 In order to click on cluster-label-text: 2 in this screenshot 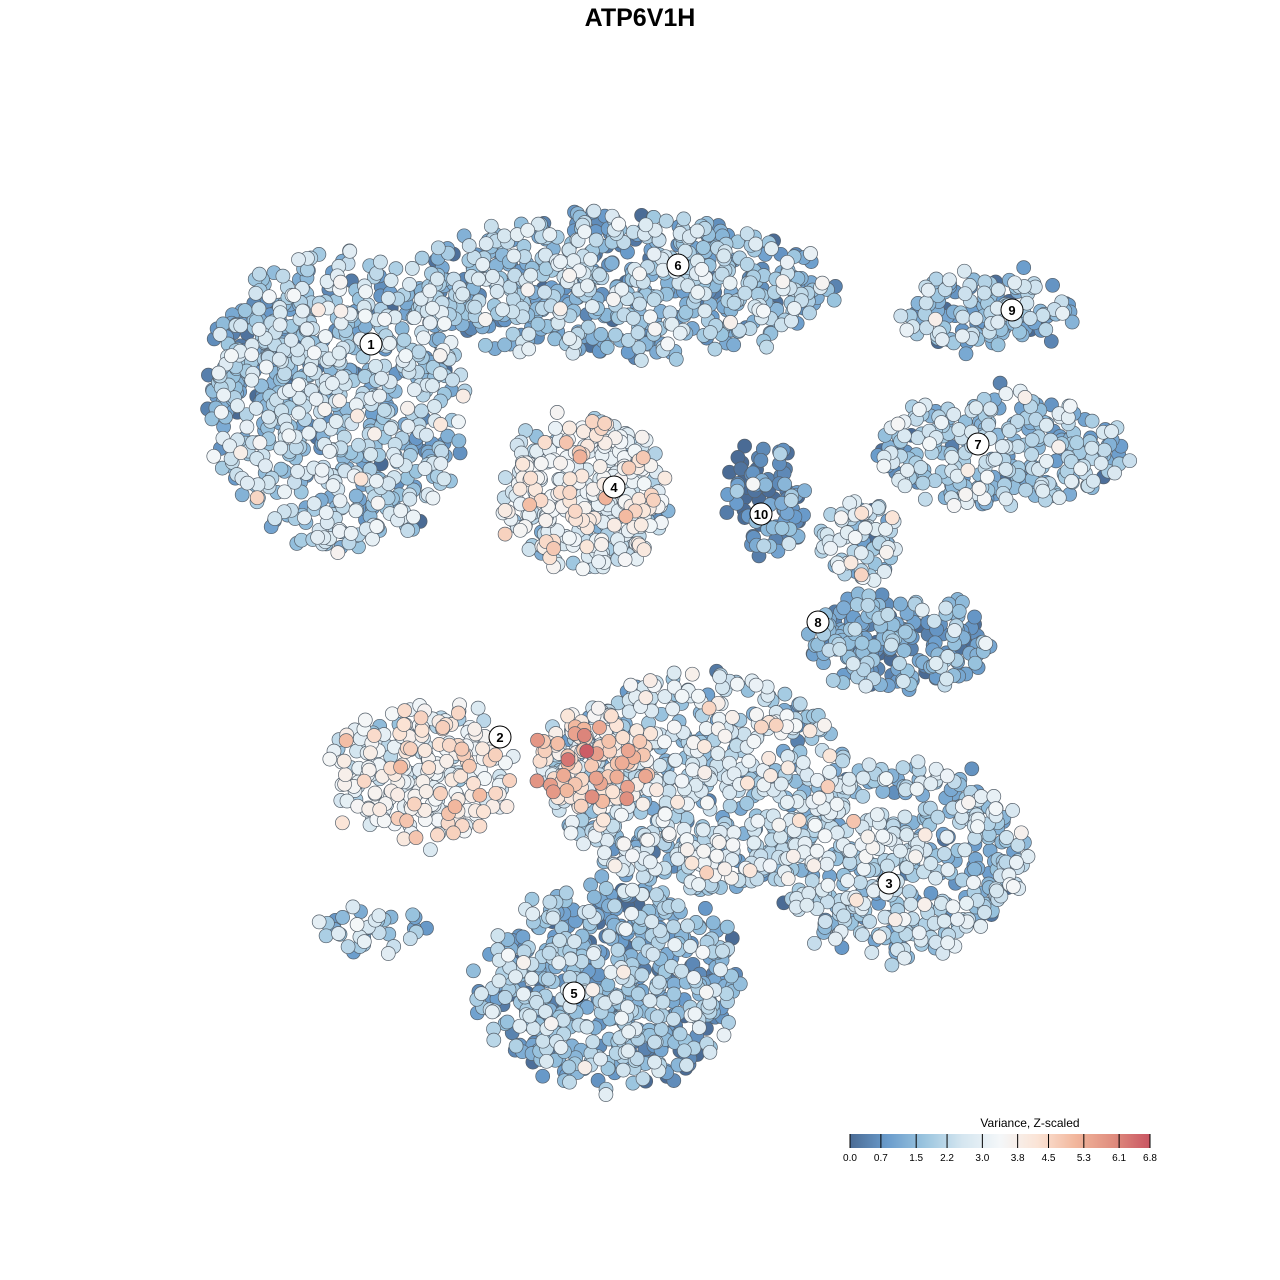, I will do `click(499, 737)`.